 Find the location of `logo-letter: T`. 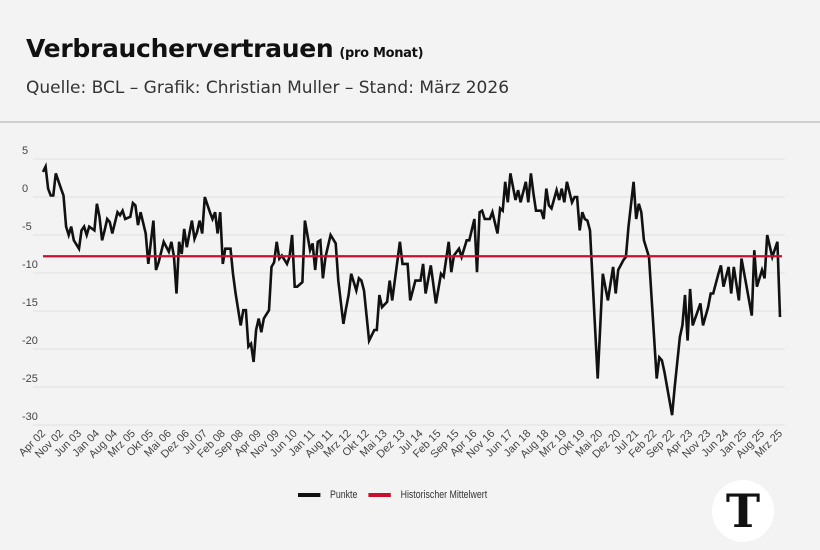

logo-letter: T is located at coordinates (743, 511).